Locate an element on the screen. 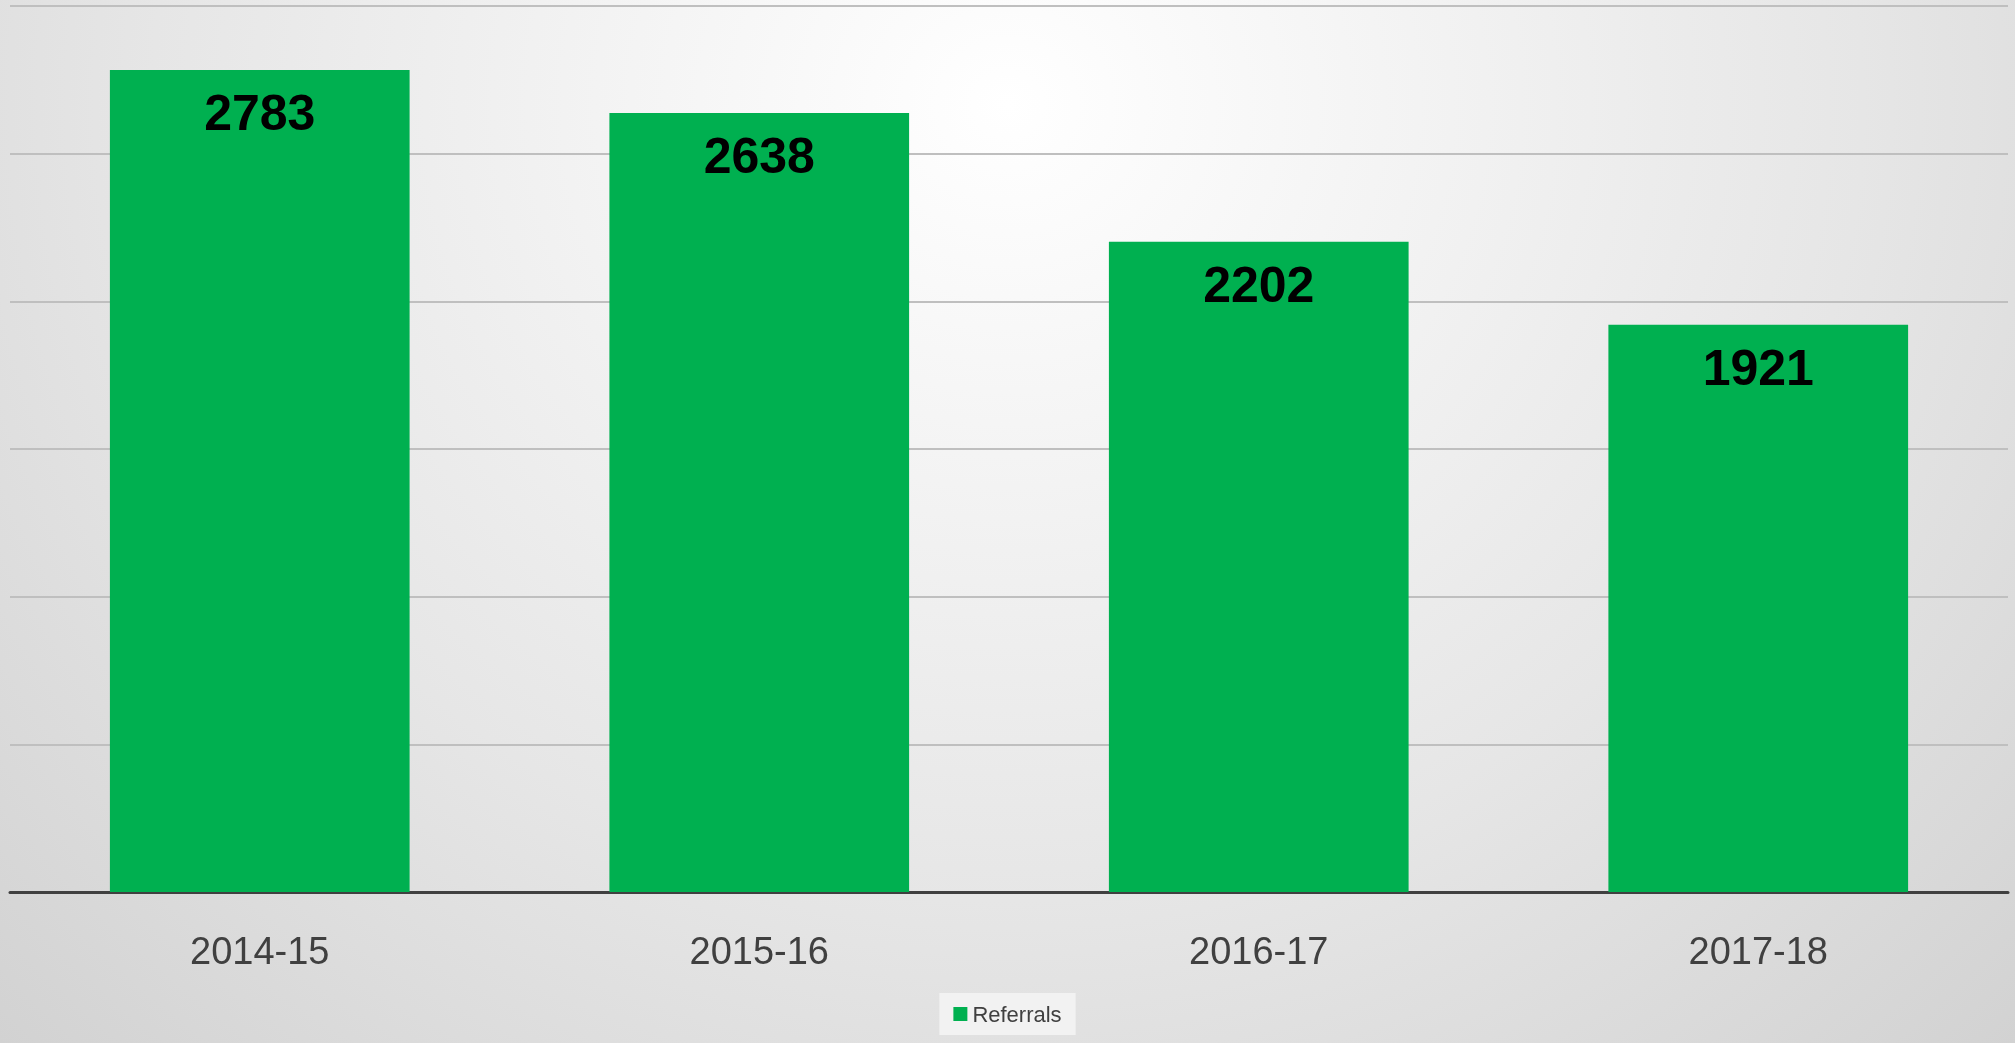  legend-label: Referrals is located at coordinates (1017, 1014).